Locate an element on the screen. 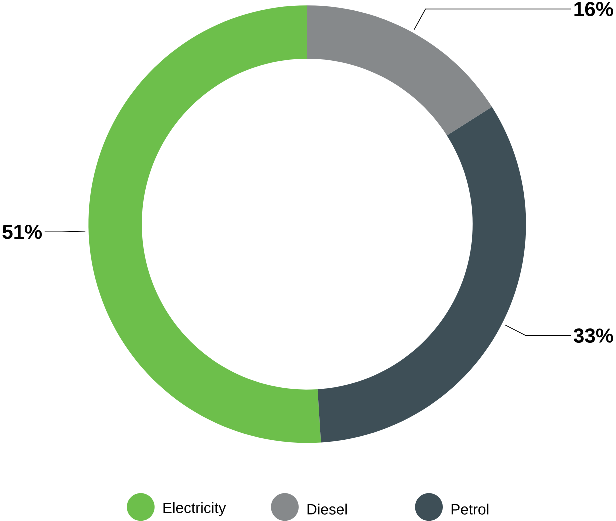 The width and height of the screenshot is (616, 521). data-label: 16% is located at coordinates (594, 9).